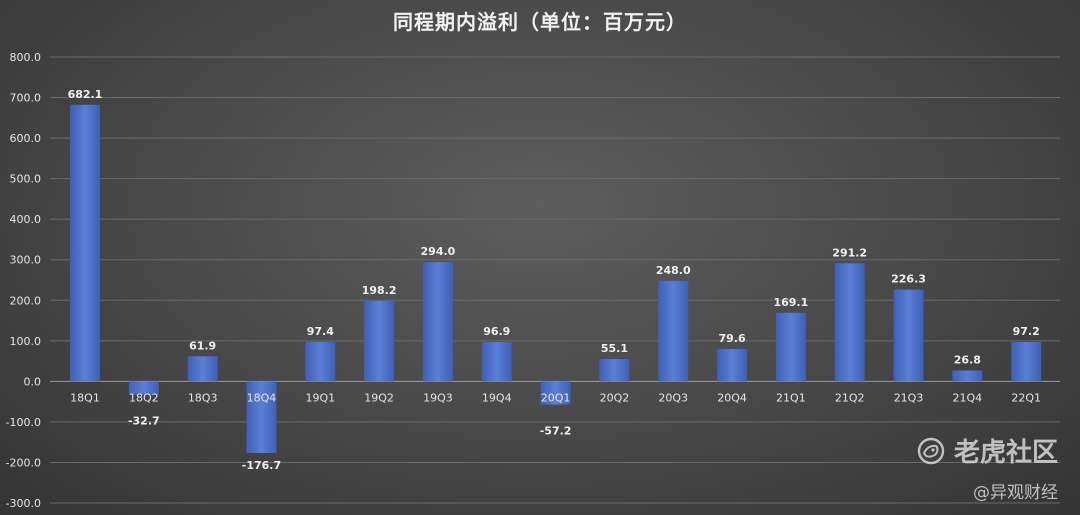 The image size is (1080, 515). What do you see at coordinates (615, 397) in the screenshot?
I see `x-tick-label: 20Q2` at bounding box center [615, 397].